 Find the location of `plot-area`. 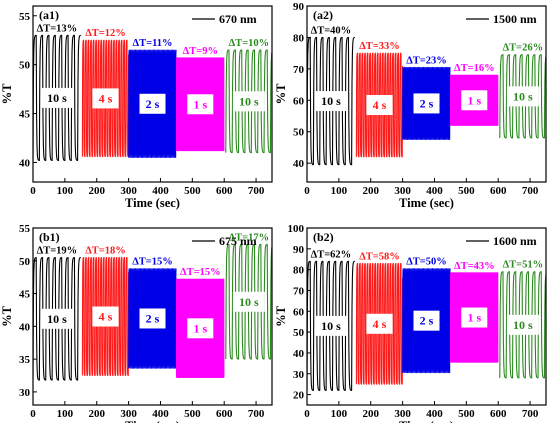

plot-area is located at coordinates (426, 101).